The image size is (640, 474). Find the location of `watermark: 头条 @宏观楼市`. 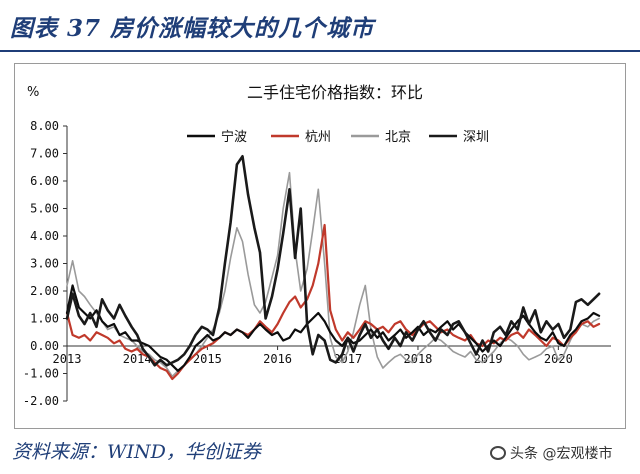

watermark: 头条 @宏观楼市 is located at coordinates (551, 454).